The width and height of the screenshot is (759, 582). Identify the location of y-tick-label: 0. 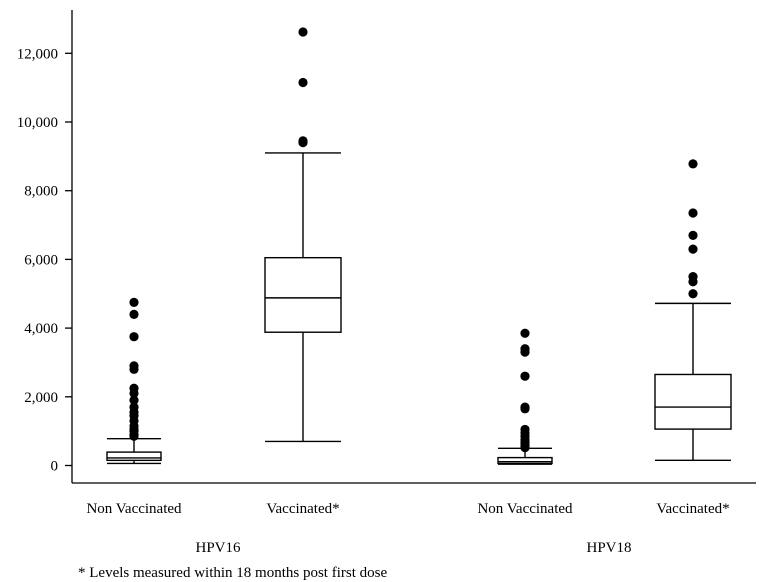
(55, 467).